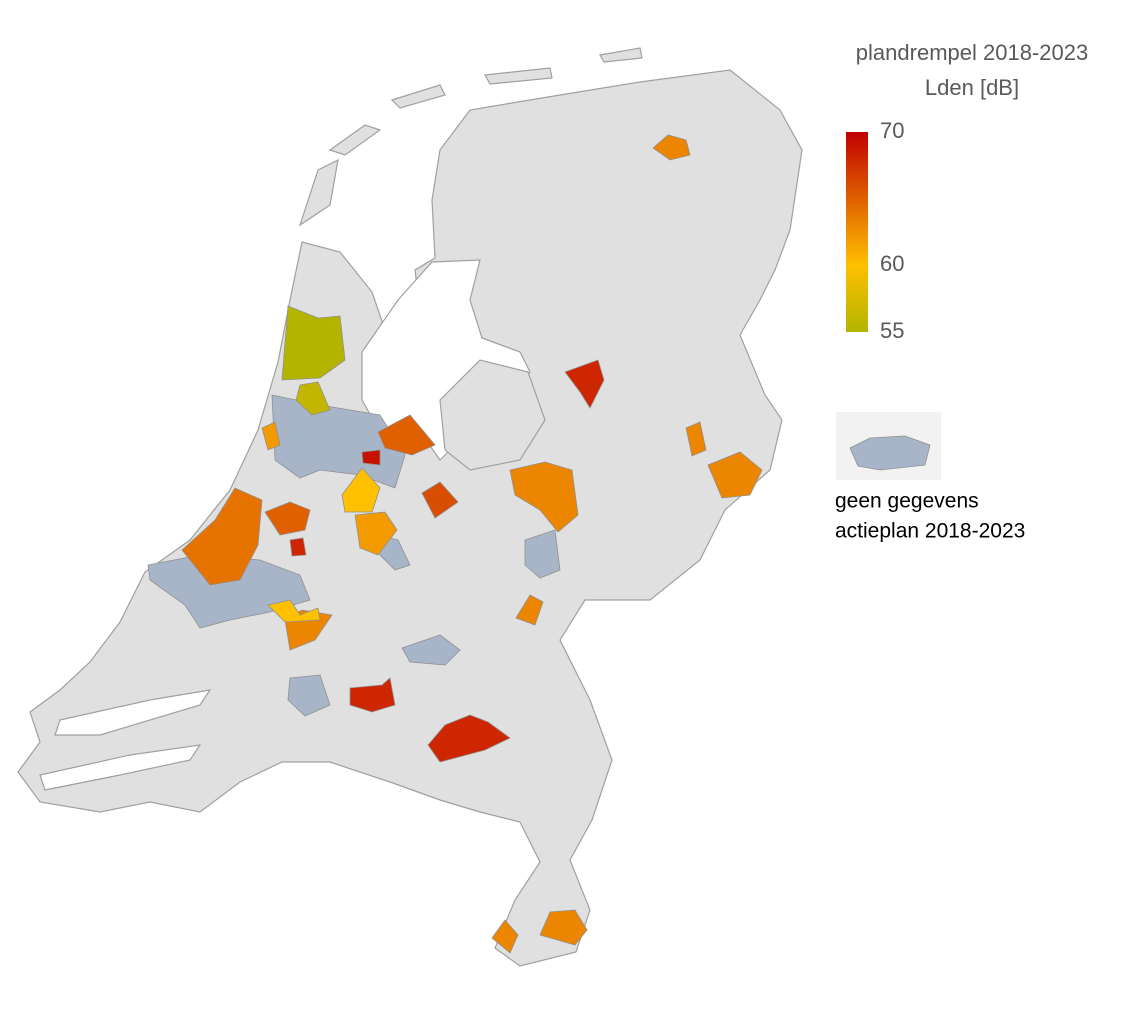 This screenshot has width=1147, height=1010. Describe the element at coordinates (930, 531) in the screenshot. I see `no-data-label: actieplan 2018-2023` at that location.